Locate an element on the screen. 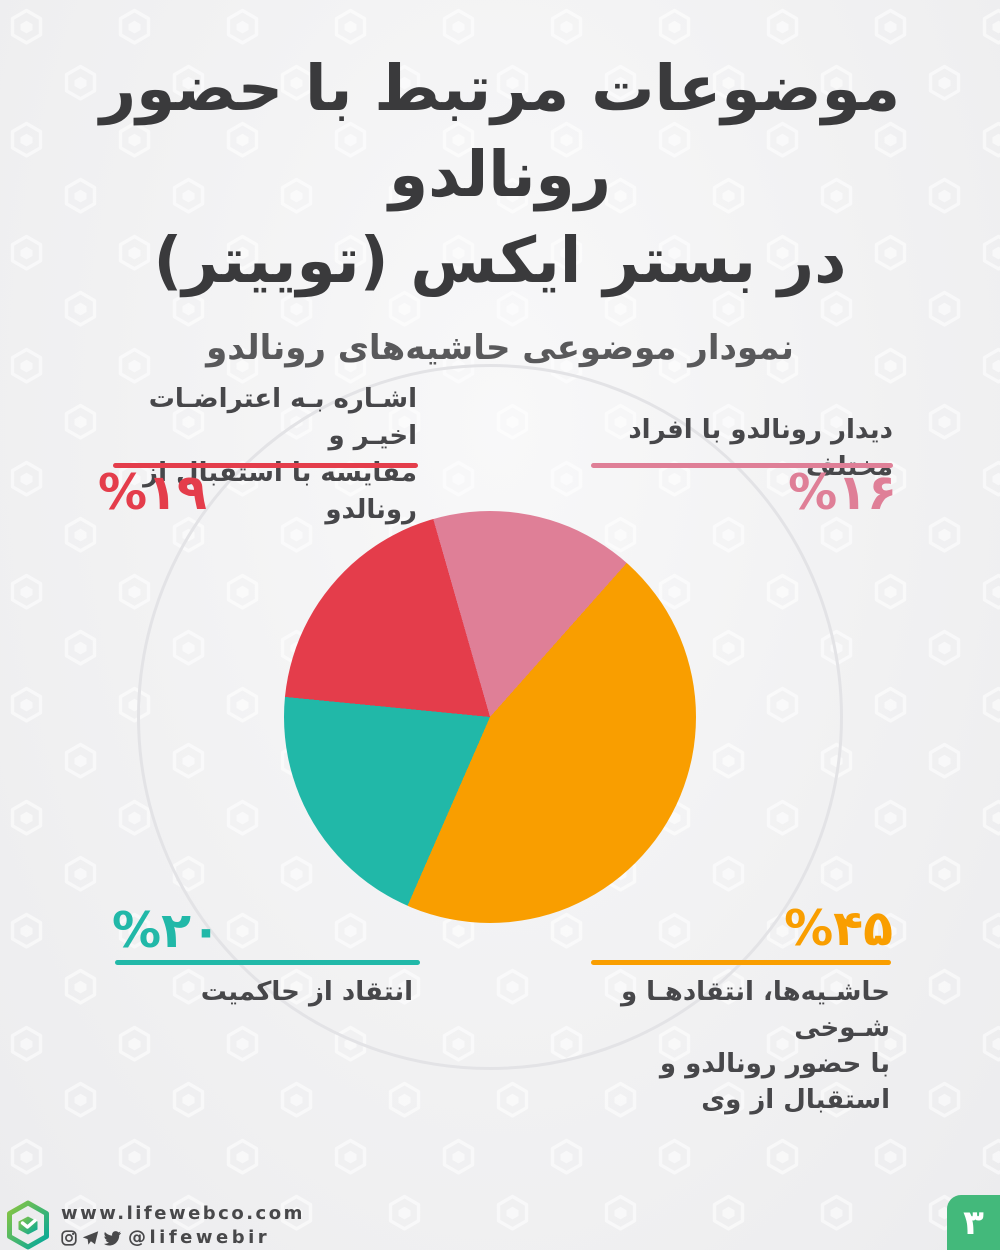 This screenshot has height=1250, width=1000. footer-handle: @lifewebir is located at coordinates (199, 1237).